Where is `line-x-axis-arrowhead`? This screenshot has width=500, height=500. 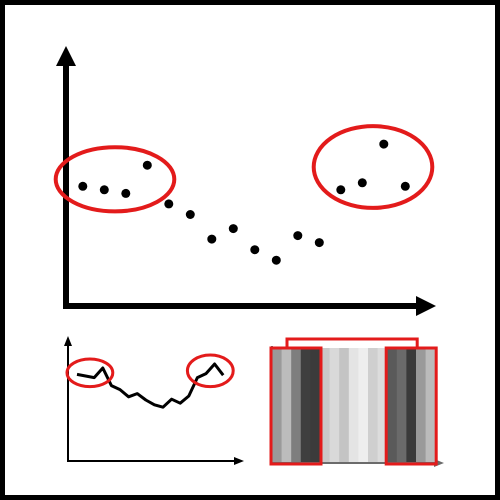
line-x-axis-arrowhead is located at coordinates (239, 461).